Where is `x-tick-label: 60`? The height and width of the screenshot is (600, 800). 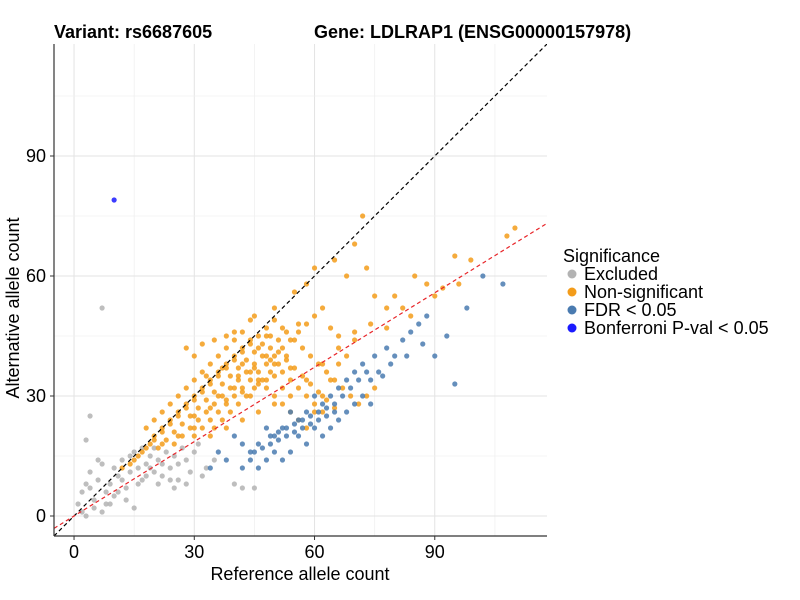 x-tick-label: 60 is located at coordinates (315, 552).